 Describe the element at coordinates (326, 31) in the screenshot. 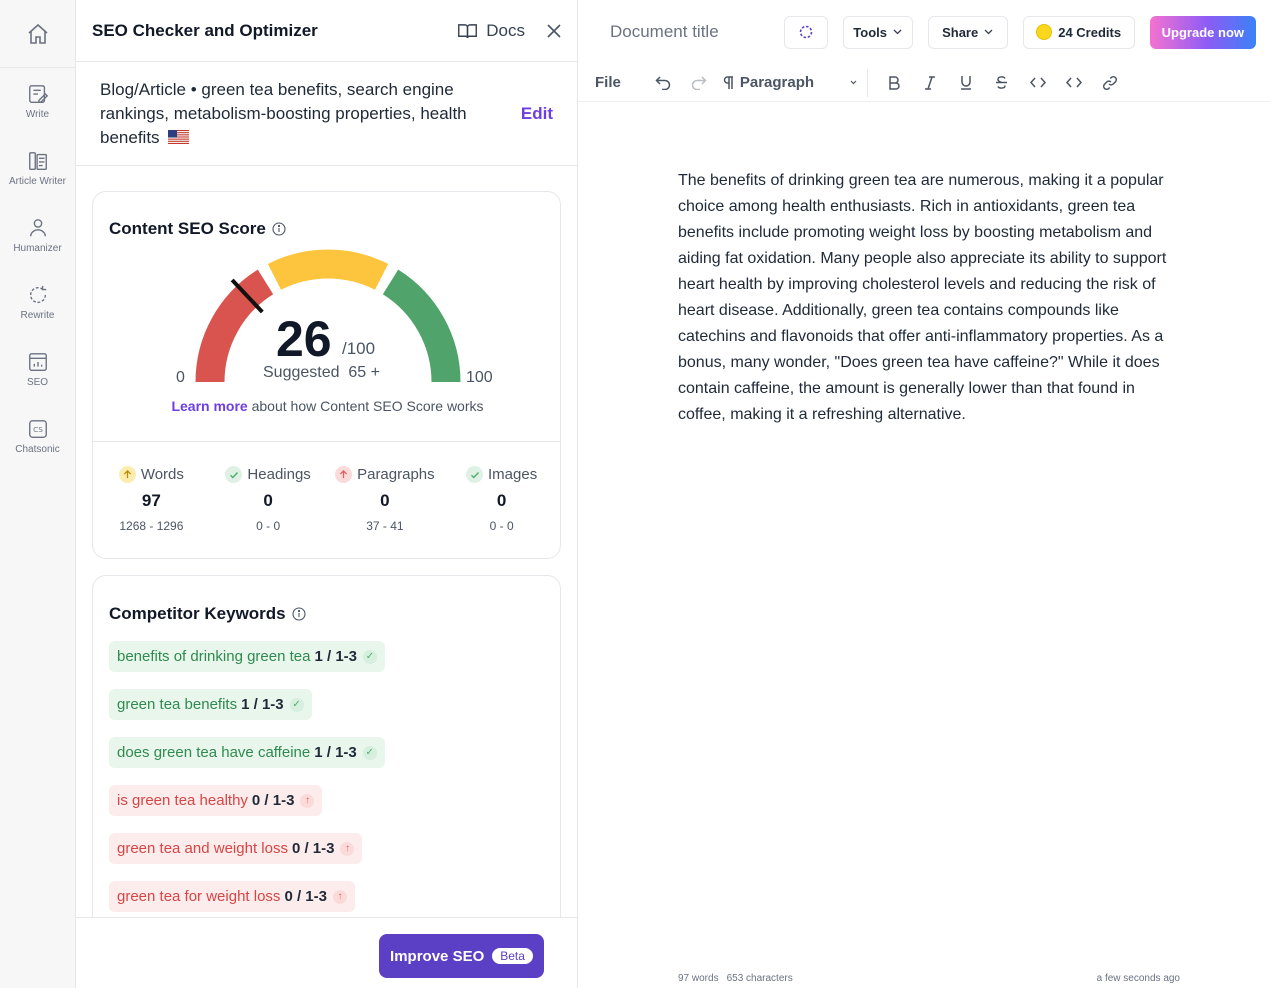

I see `panel-header: SEO Checker and Optimizer Docs` at that location.